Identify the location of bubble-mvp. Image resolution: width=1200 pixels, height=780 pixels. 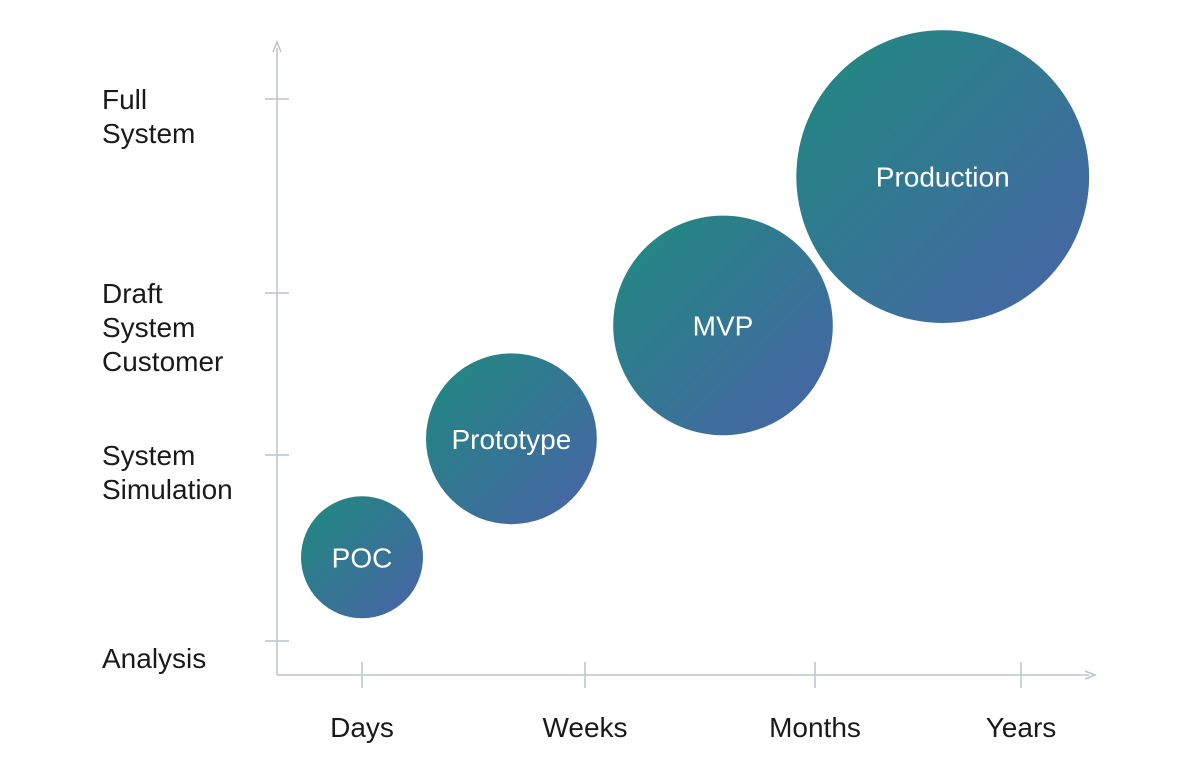
(723, 325).